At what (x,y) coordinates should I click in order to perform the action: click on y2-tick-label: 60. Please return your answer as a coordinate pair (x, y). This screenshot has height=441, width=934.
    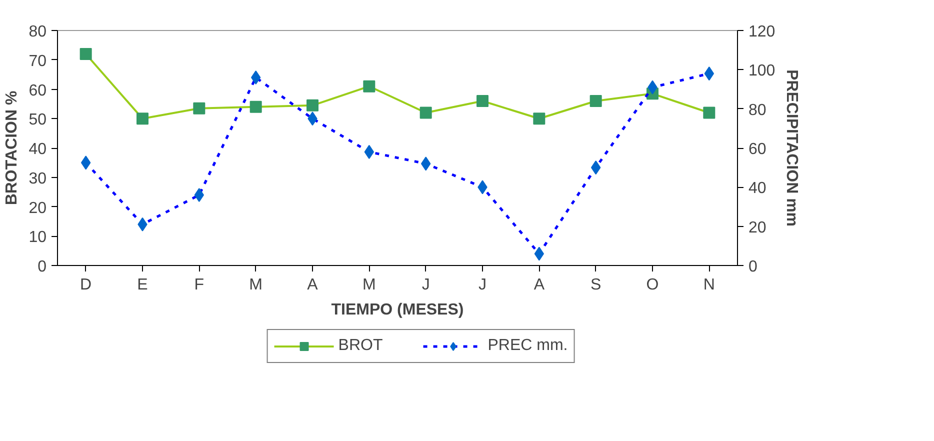
    Looking at the image, I should click on (757, 149).